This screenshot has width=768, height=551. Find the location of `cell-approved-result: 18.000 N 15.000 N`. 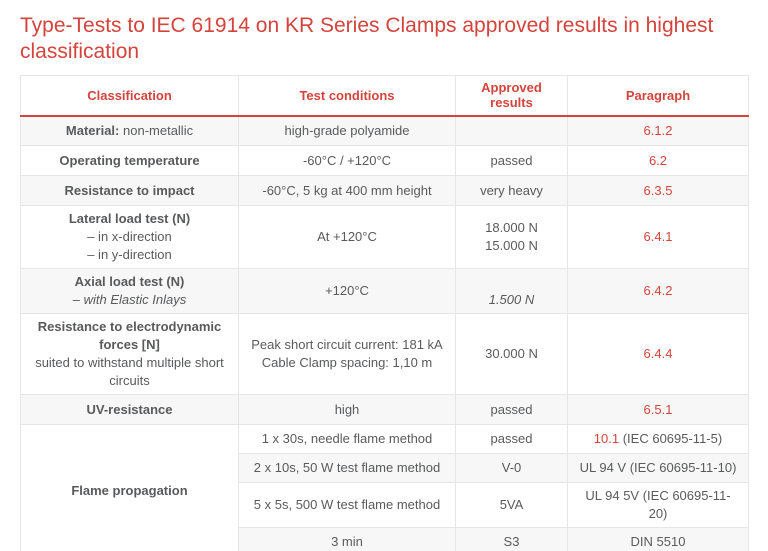

cell-approved-result: 18.000 N 15.000 N is located at coordinates (511, 237).